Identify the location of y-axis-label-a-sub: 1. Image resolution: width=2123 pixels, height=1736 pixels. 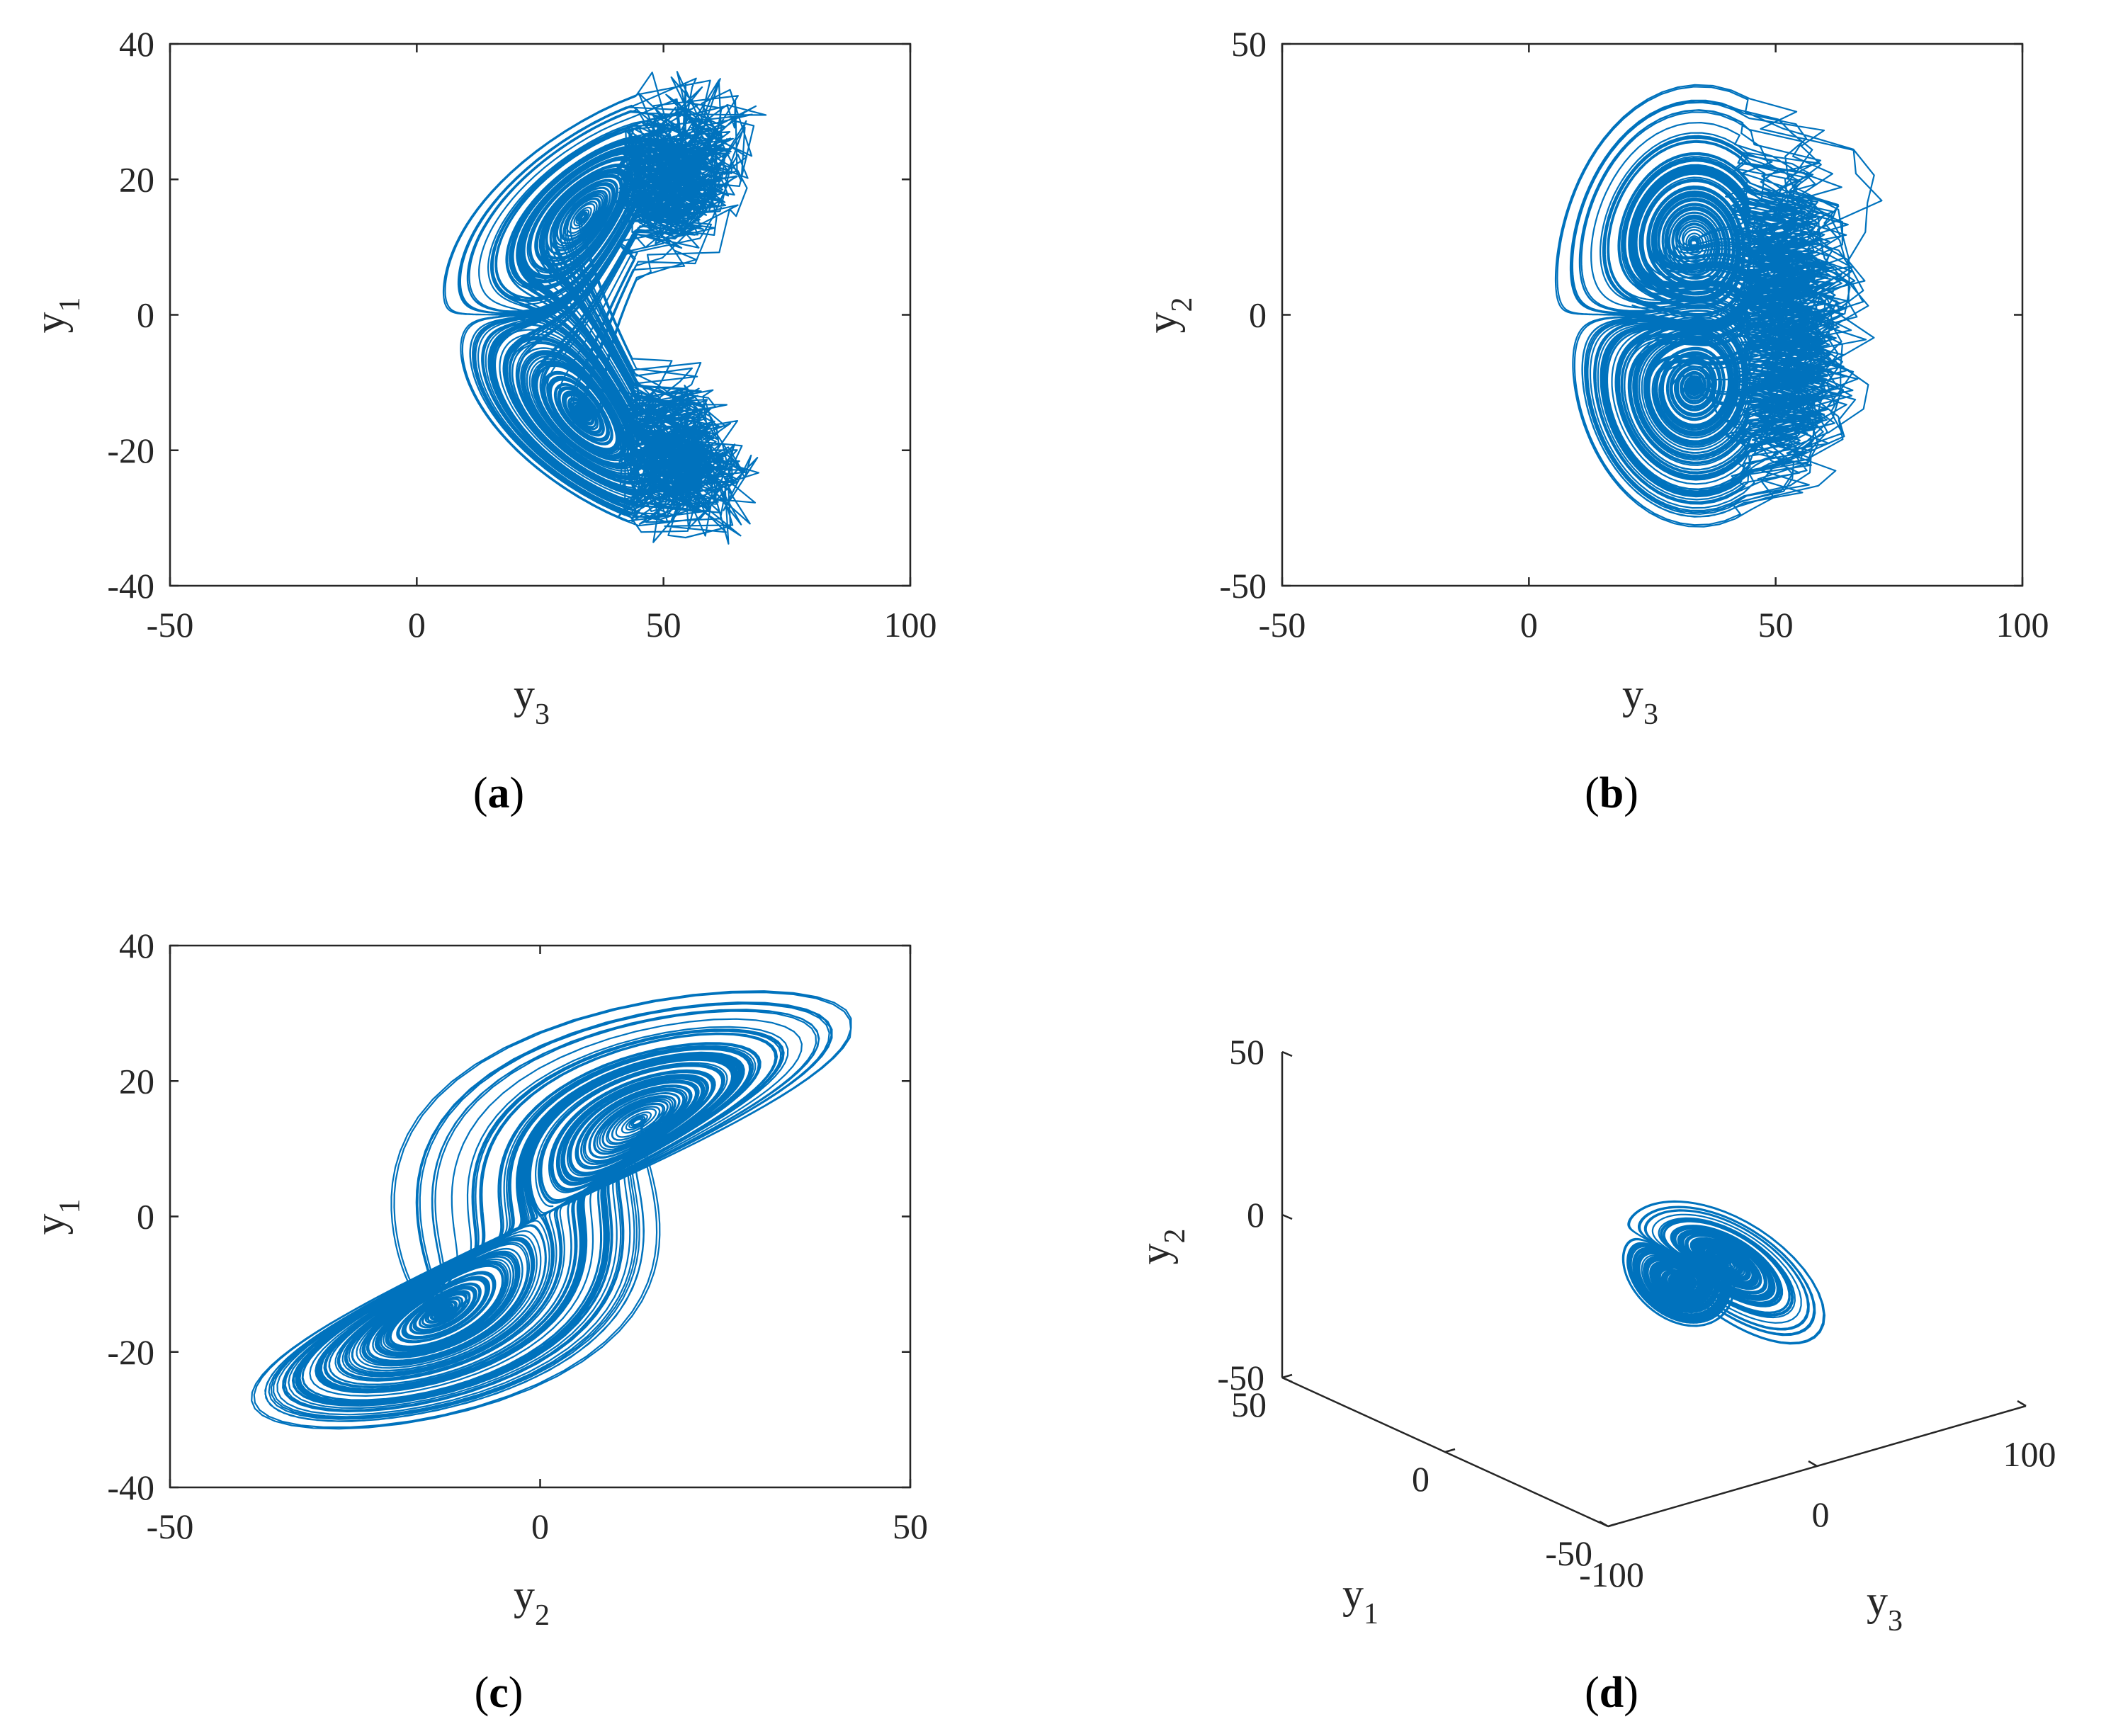
(70, 304).